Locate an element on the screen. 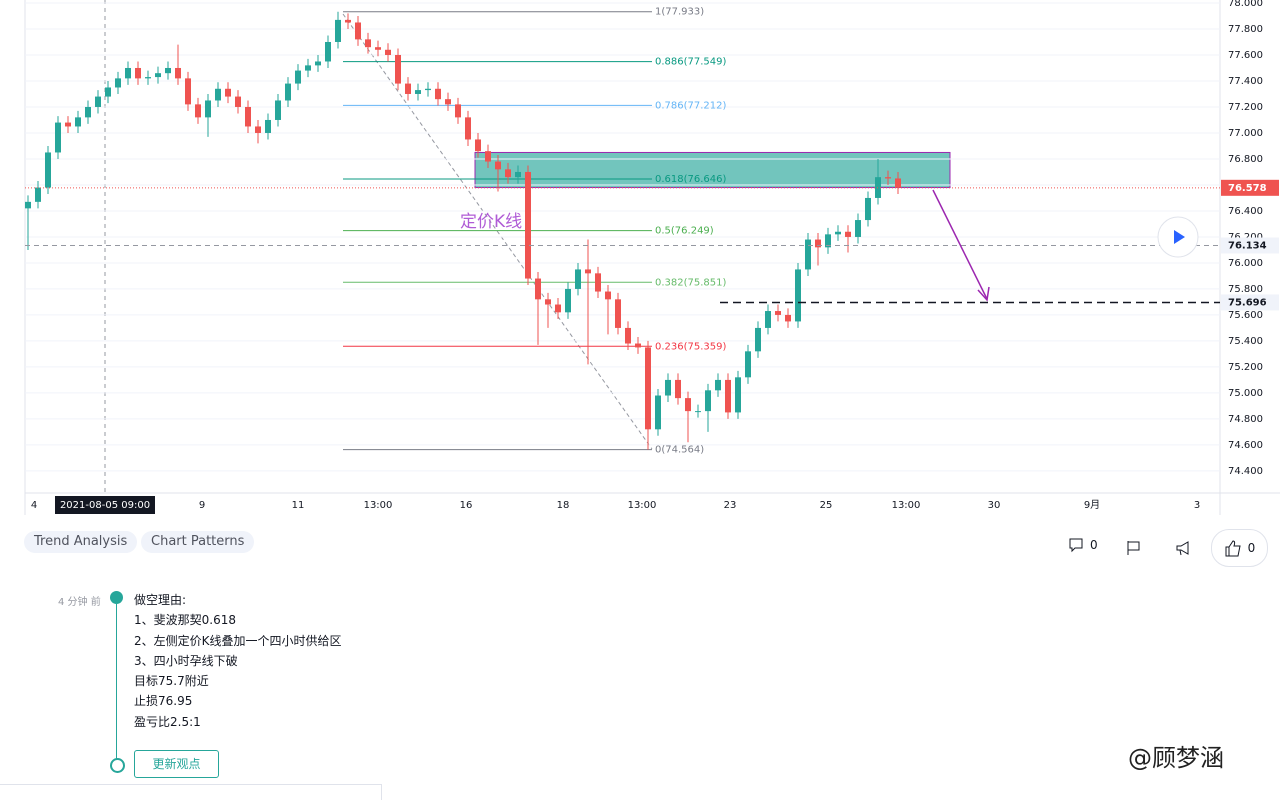 The width and height of the screenshot is (1280, 800). arrow-head is located at coordinates (983, 294).